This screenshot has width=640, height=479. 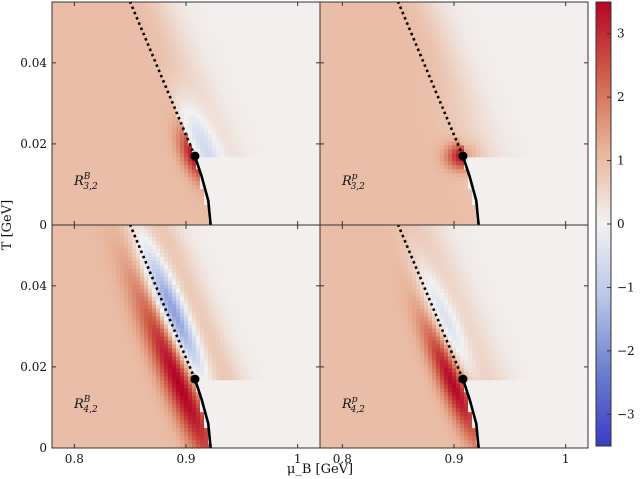 I want to click on panel-label: RB 3,2, so click(x=85, y=182).